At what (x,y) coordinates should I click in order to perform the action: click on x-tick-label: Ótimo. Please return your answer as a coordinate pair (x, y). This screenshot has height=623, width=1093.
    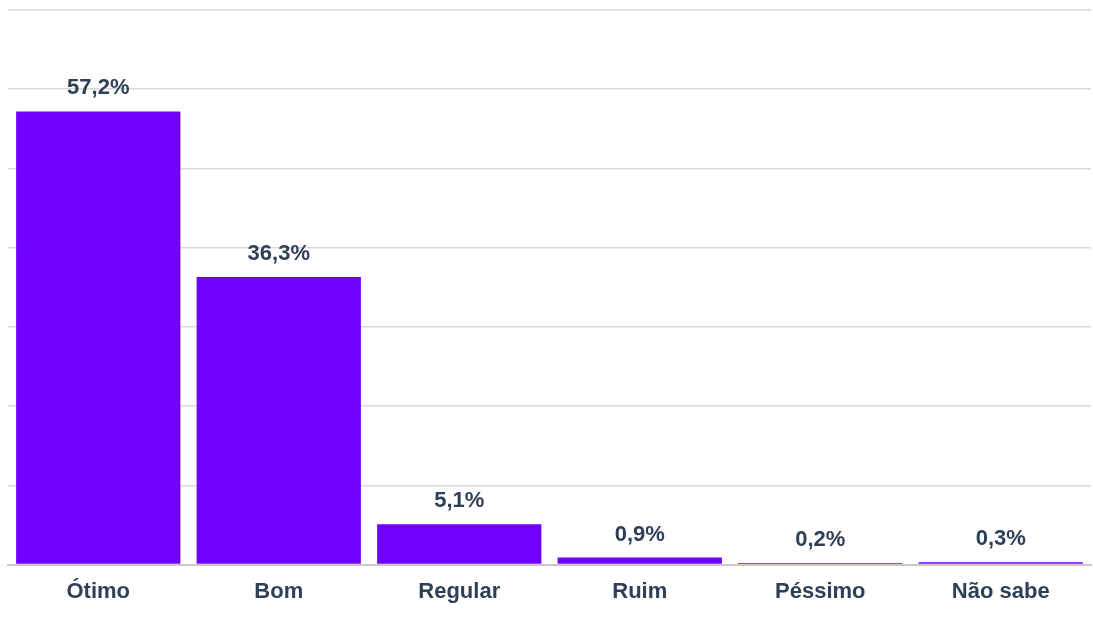
    Looking at the image, I should click on (98, 590).